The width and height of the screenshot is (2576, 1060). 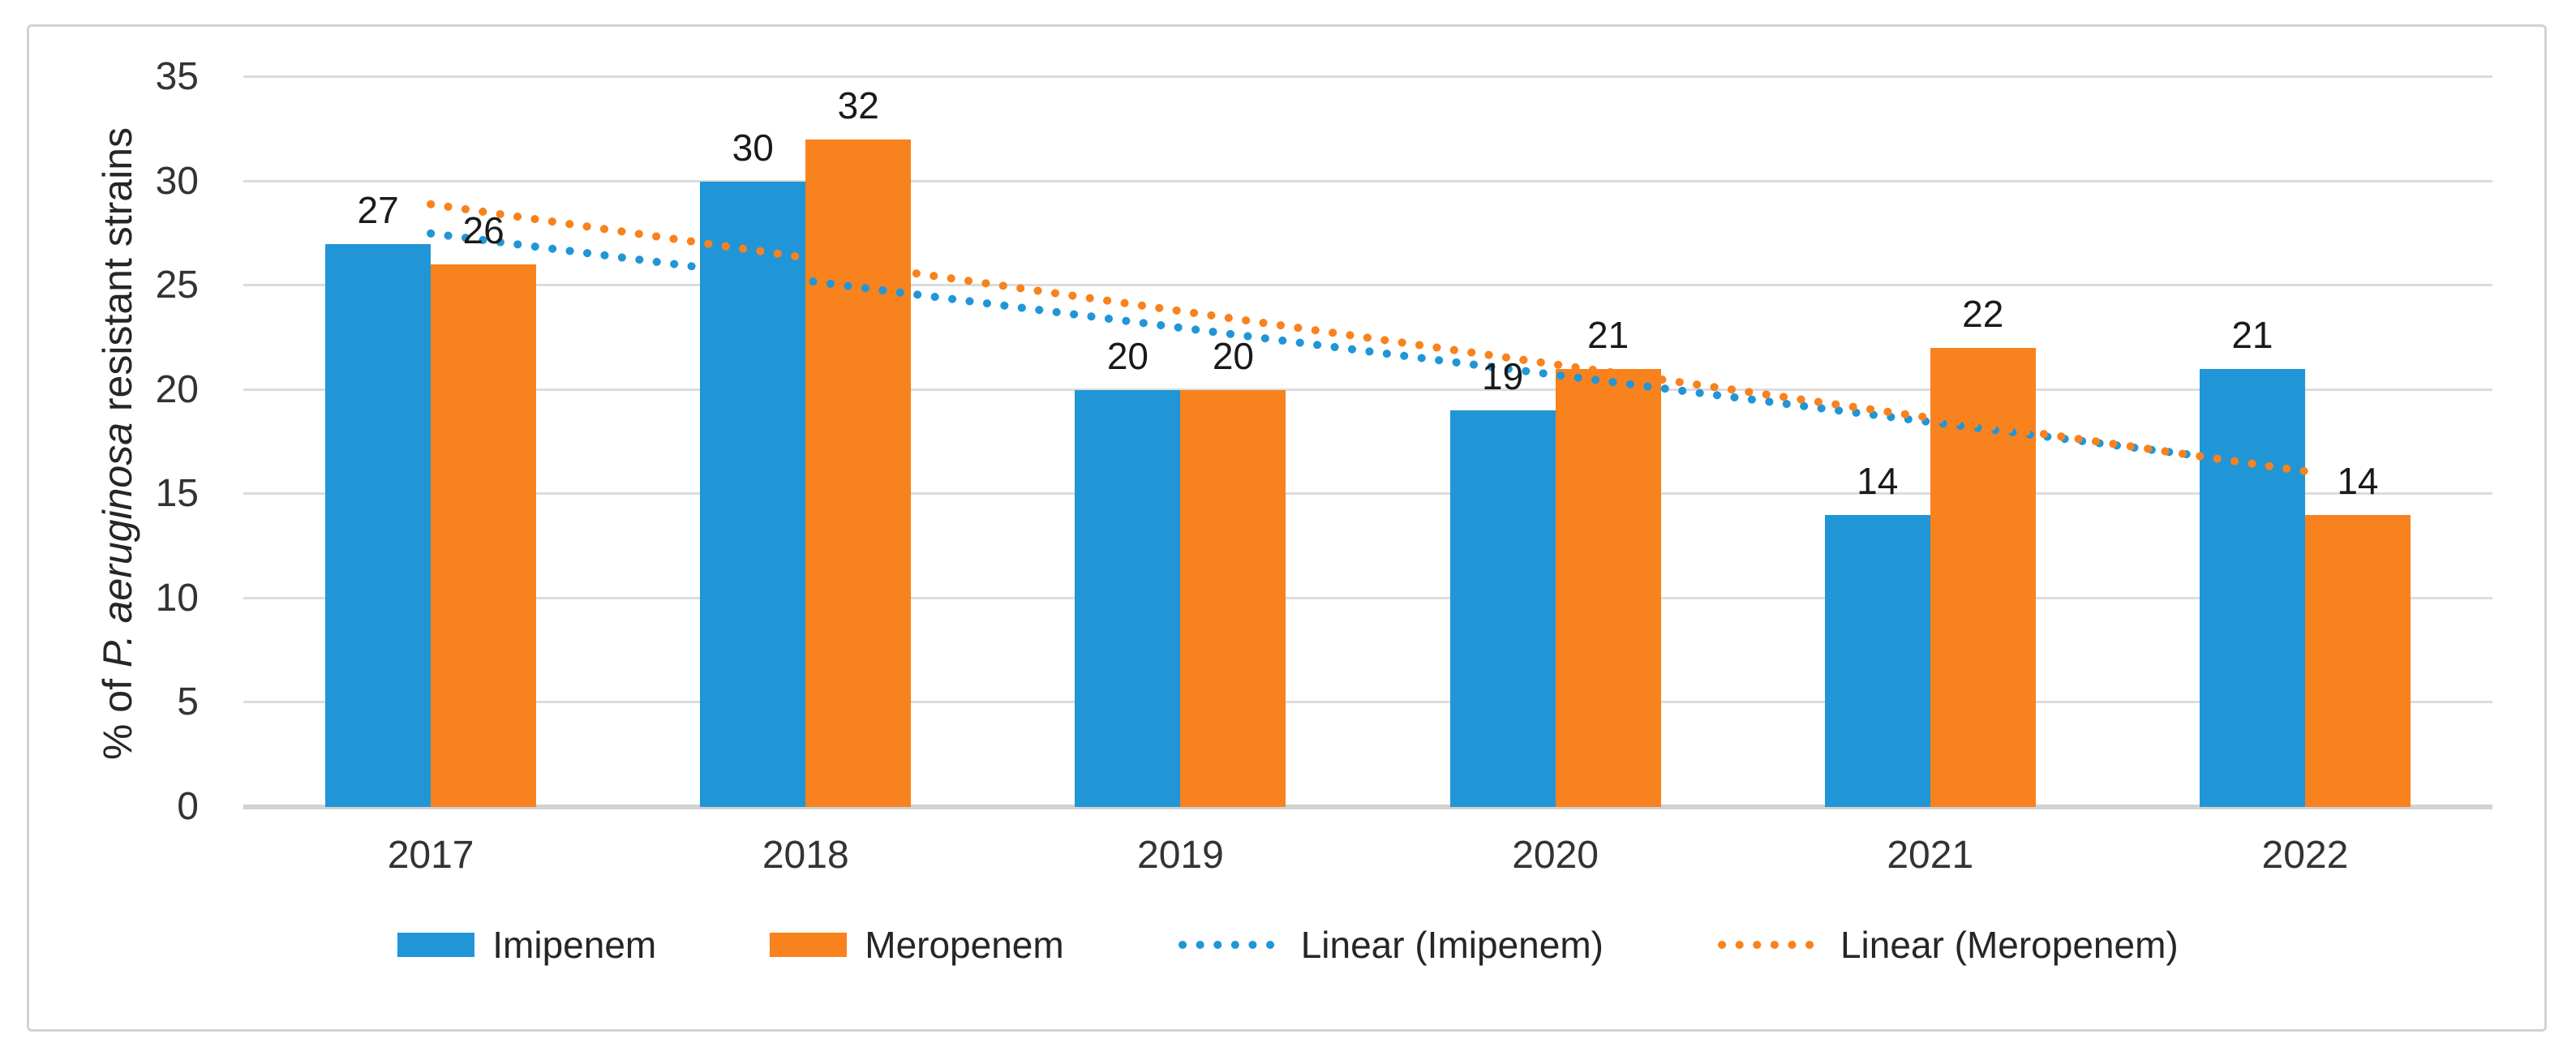 I want to click on y-tick-label: 10, so click(x=177, y=598).